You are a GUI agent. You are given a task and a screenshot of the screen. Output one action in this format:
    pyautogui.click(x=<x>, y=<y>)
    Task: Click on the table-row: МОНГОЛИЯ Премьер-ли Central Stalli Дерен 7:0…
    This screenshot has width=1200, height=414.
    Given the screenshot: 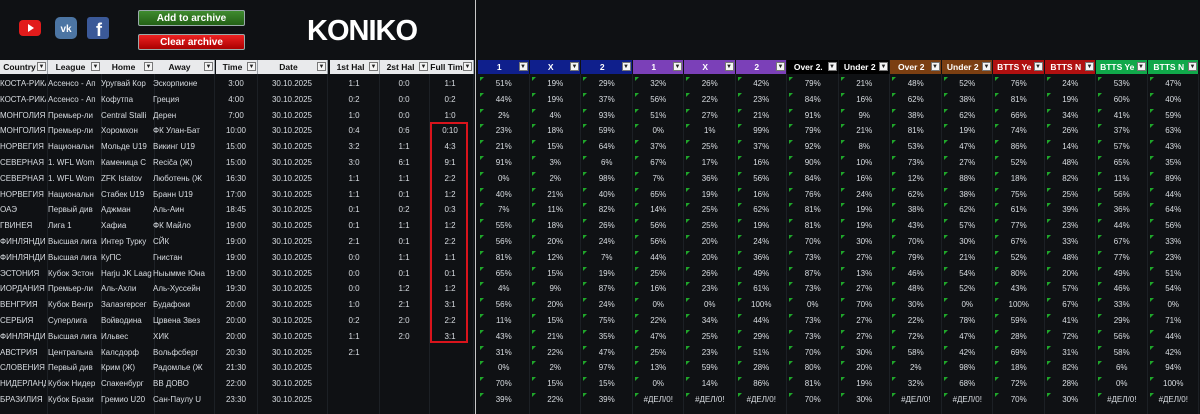 What is the action you would take?
    pyautogui.click(x=600, y=116)
    